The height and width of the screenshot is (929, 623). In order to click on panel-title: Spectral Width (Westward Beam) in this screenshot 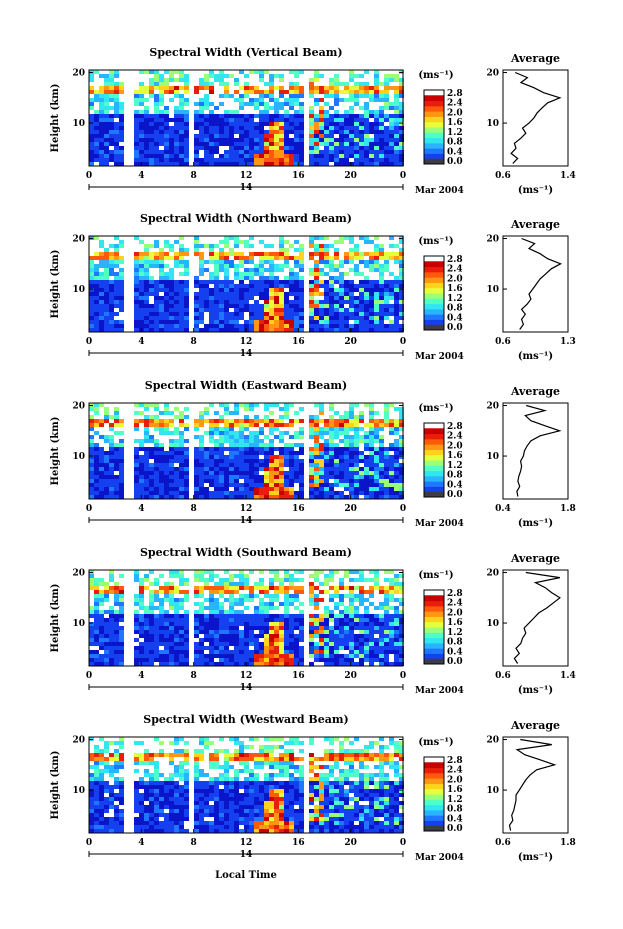, I will do `click(245, 719)`.